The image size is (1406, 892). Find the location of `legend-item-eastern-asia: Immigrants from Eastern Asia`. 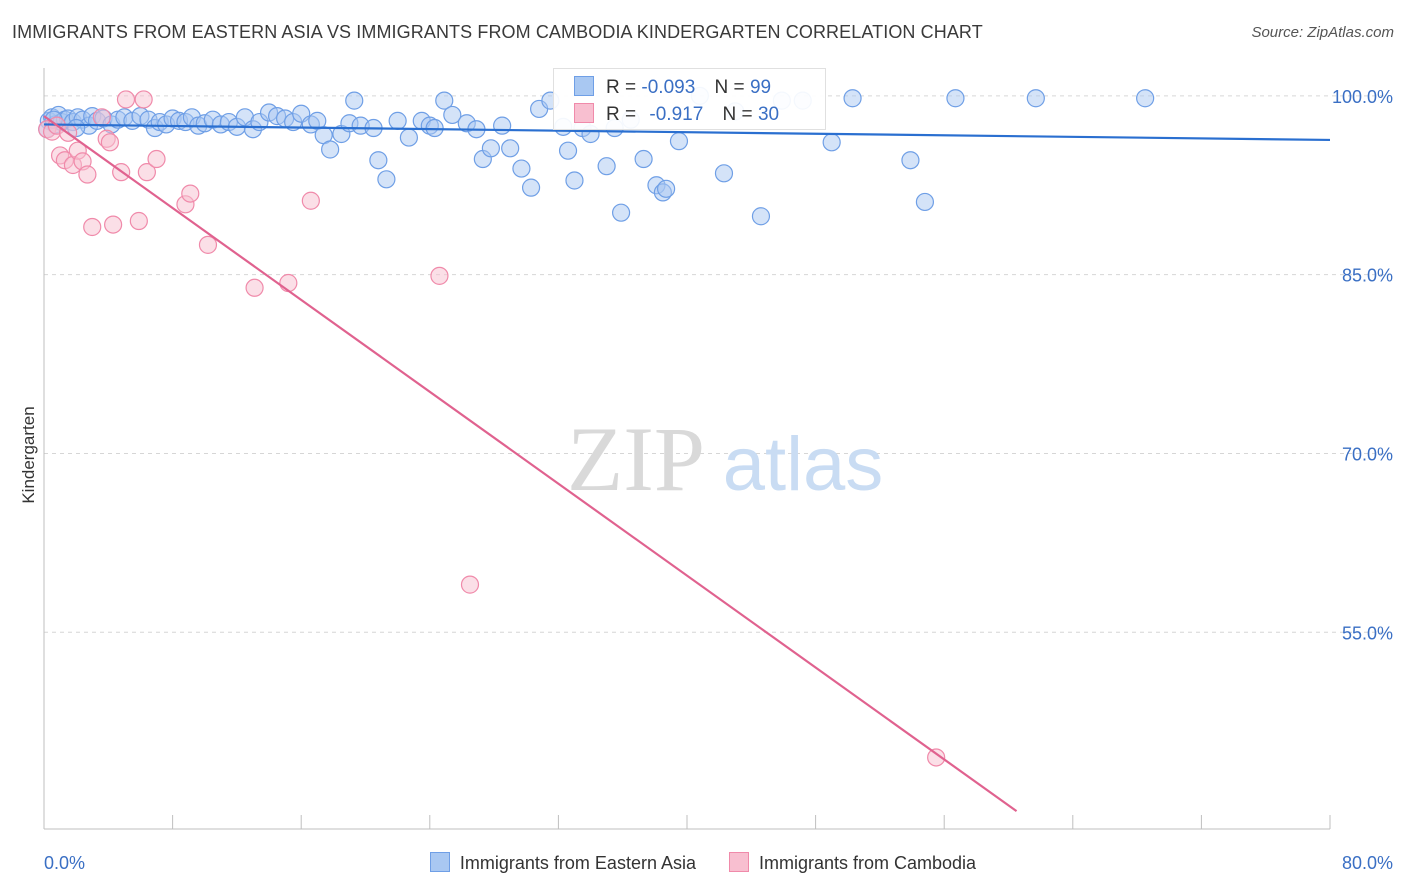

legend-item-eastern-asia: Immigrants from Eastern Asia is located at coordinates (562, 863).